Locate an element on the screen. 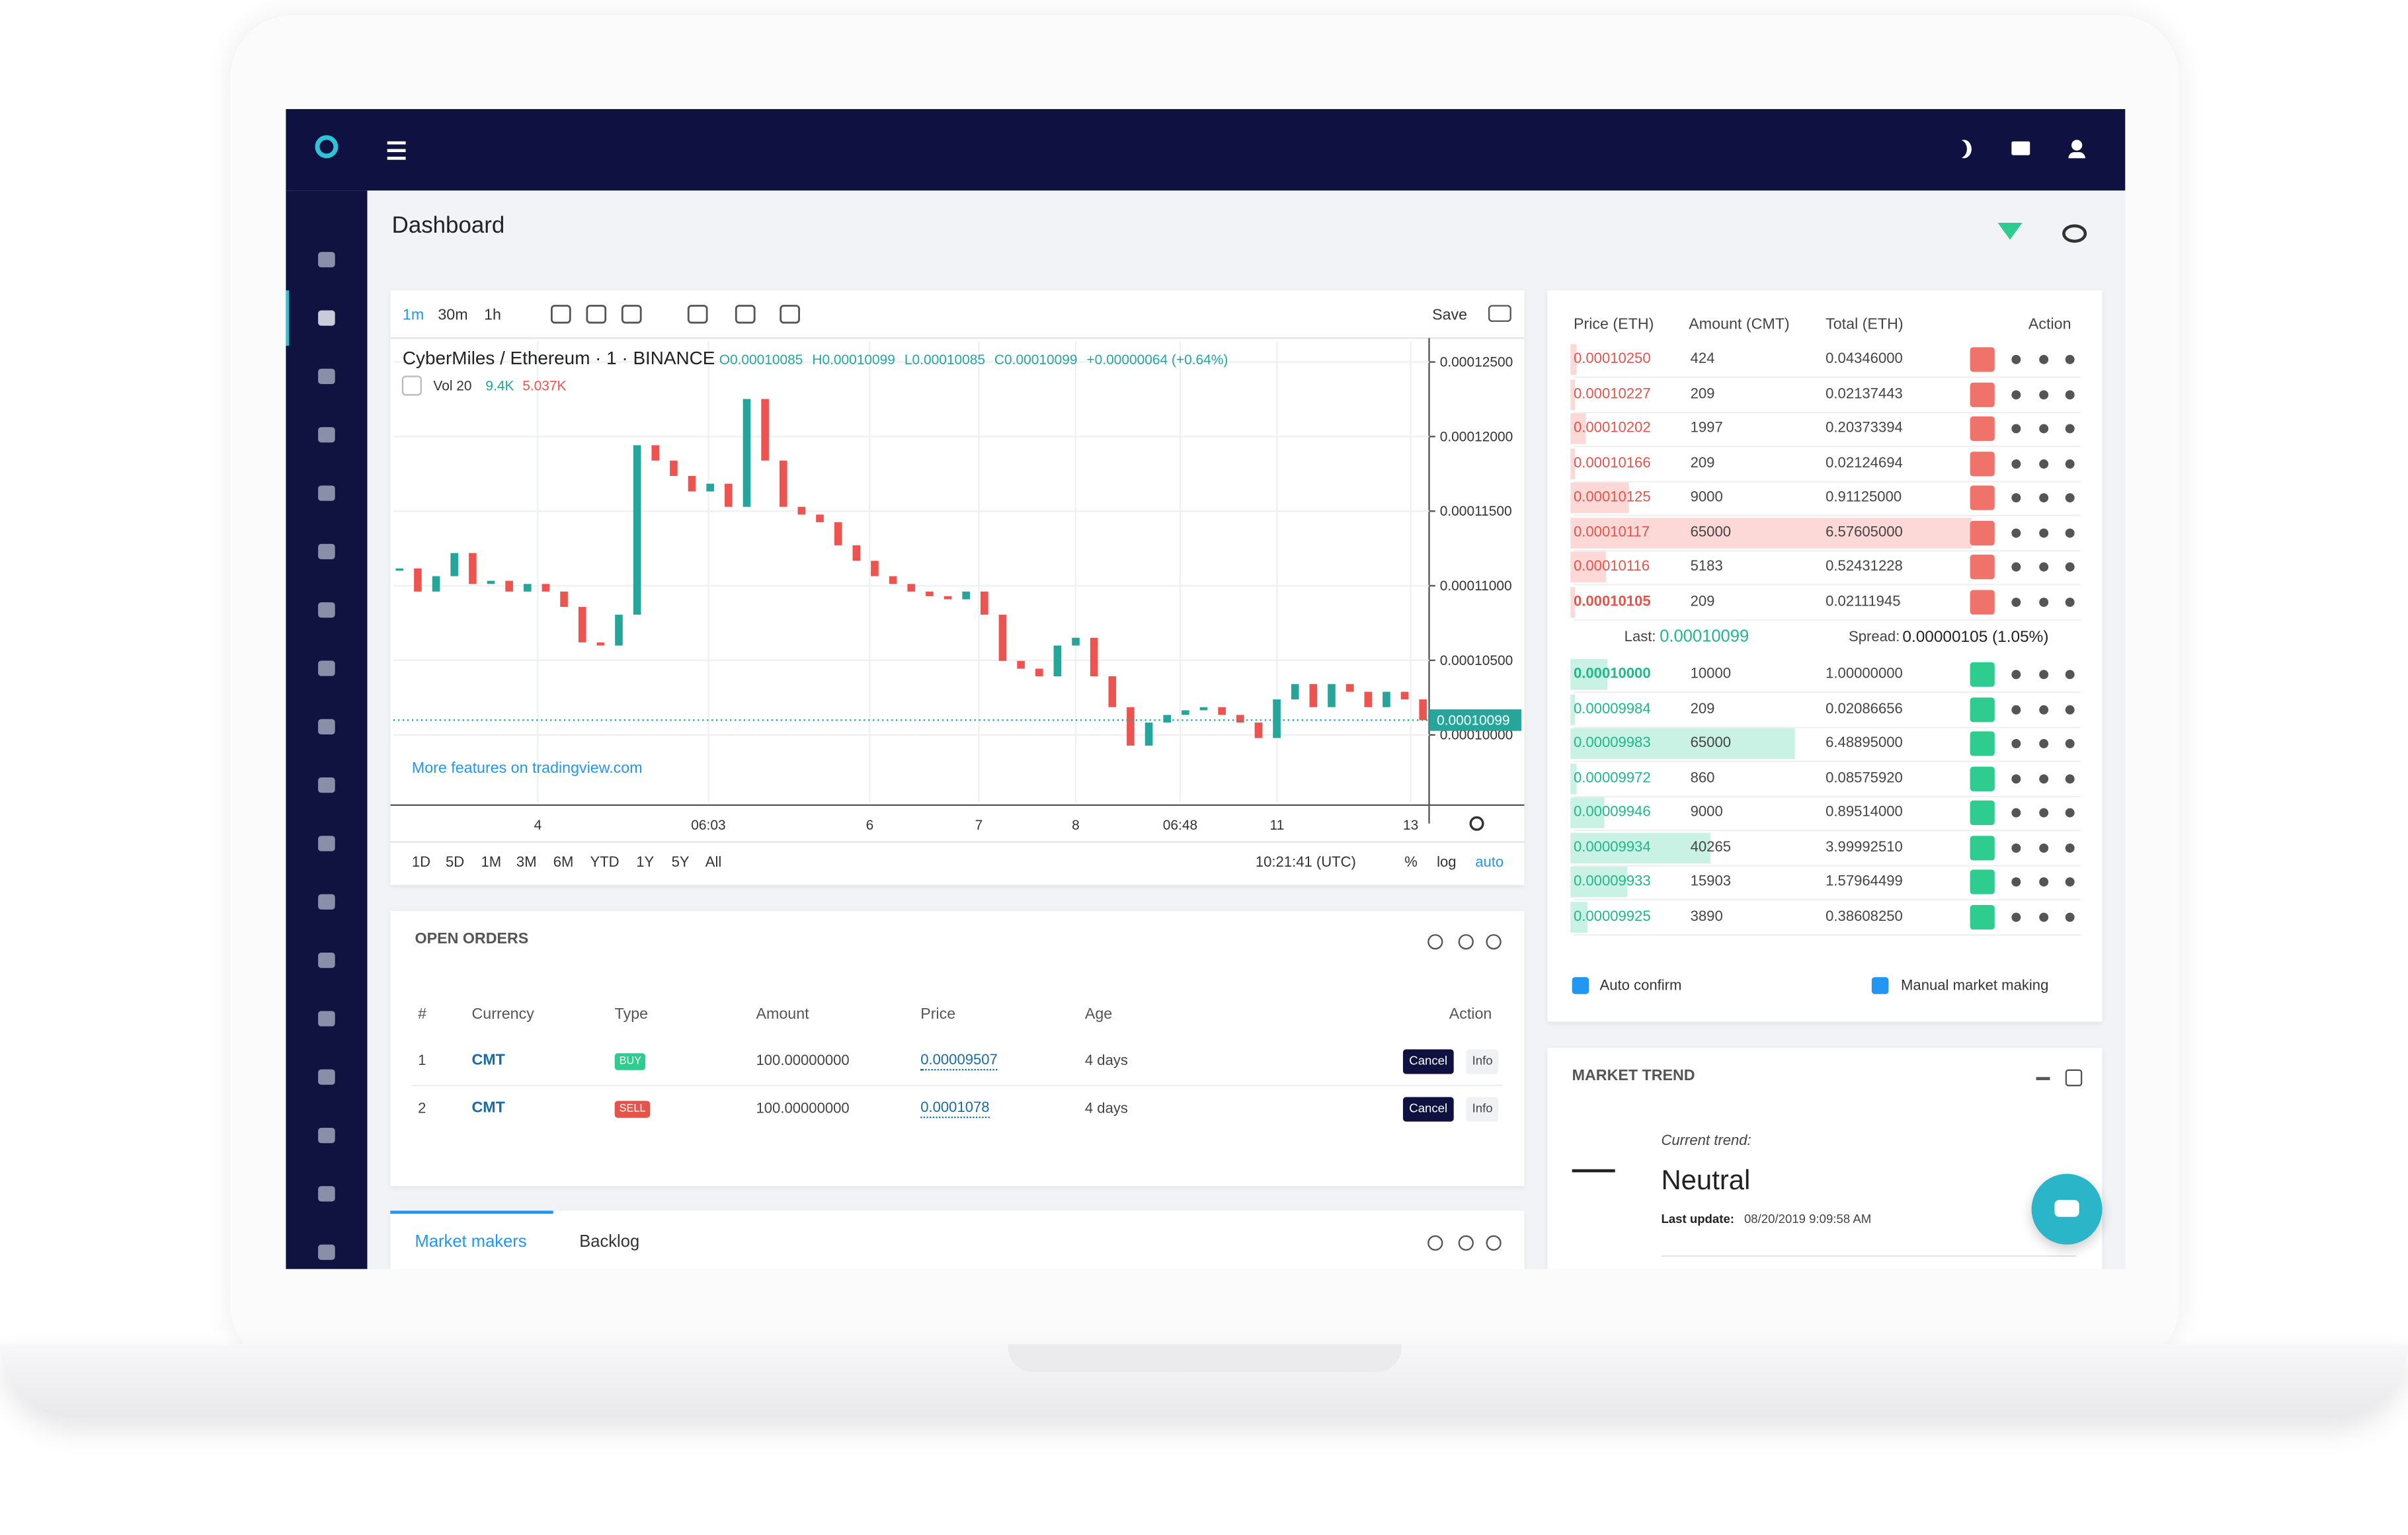 This screenshot has width=2408, height=1535. range-button: 1Y is located at coordinates (645, 862).